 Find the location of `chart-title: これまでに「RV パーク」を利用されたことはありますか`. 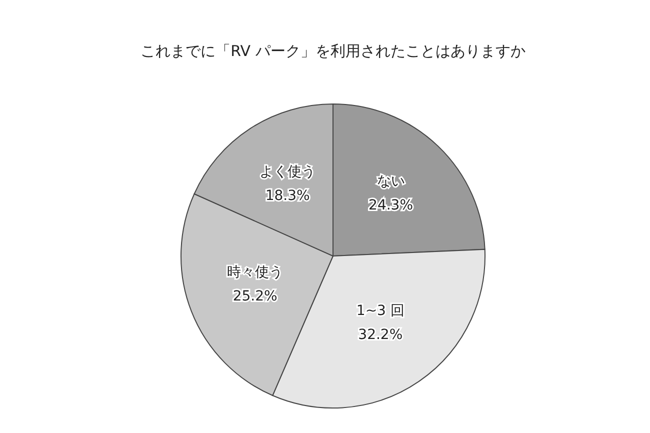

chart-title: これまでに「RV パーク」を利用されたことはありますか is located at coordinates (333, 51).